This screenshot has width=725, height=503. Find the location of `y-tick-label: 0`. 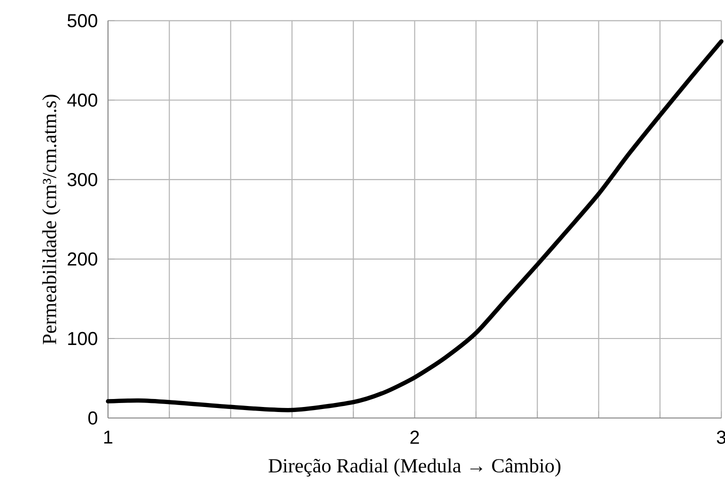

y-tick-label: 0 is located at coordinates (93, 418).